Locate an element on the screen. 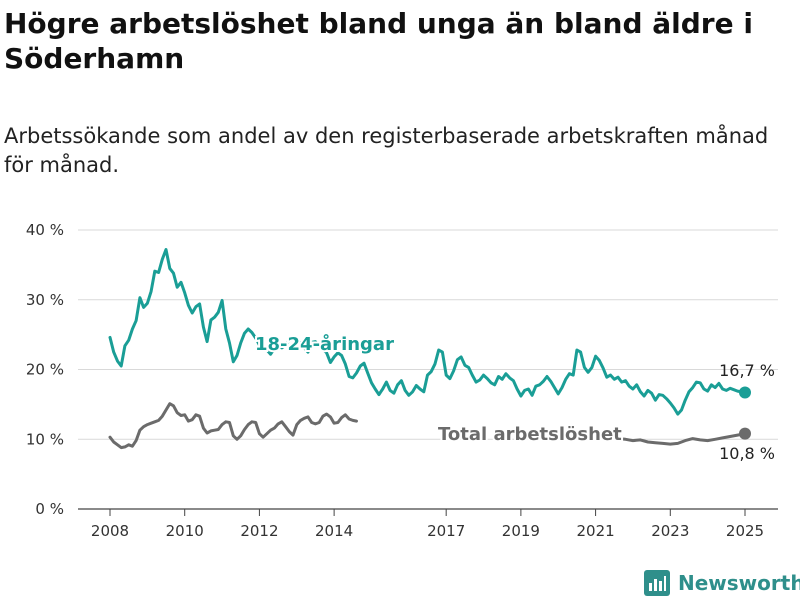 This screenshot has width=800, height=600. x-tick-label: 2023 is located at coordinates (670, 531).